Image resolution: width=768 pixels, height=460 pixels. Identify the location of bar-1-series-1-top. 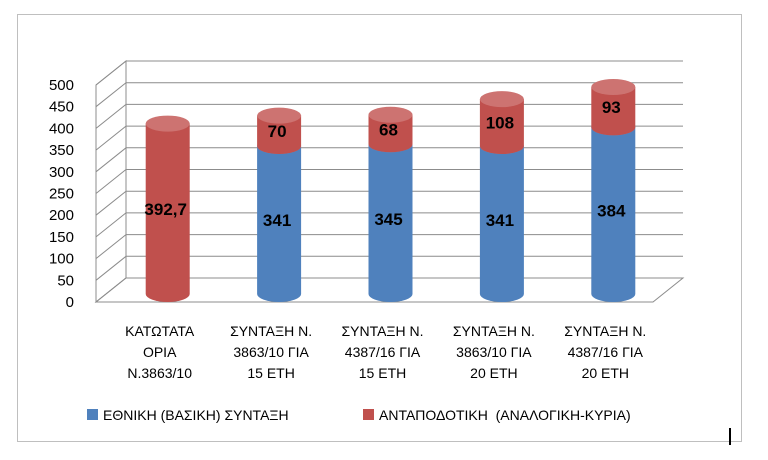
(279, 115).